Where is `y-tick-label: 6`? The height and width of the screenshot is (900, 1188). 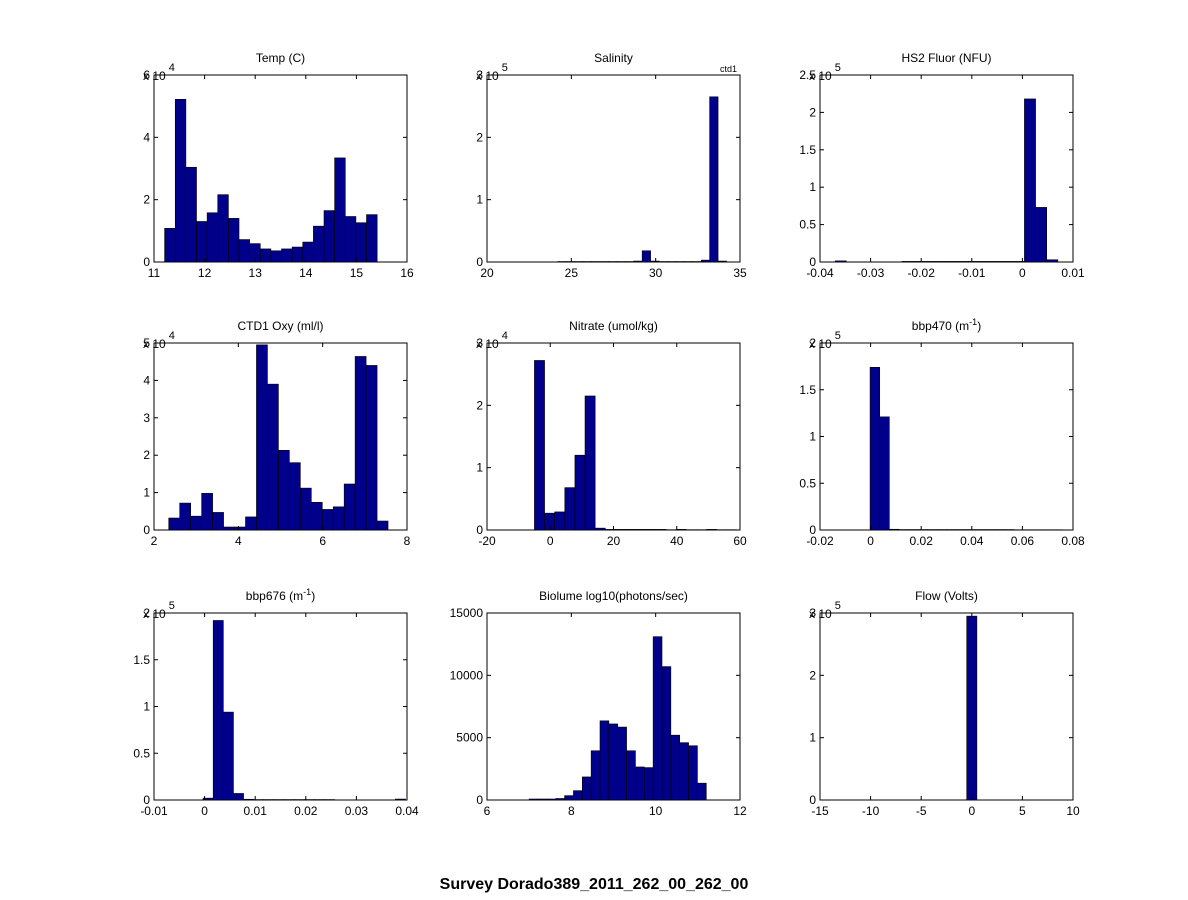
y-tick-label: 6 is located at coordinates (146, 75).